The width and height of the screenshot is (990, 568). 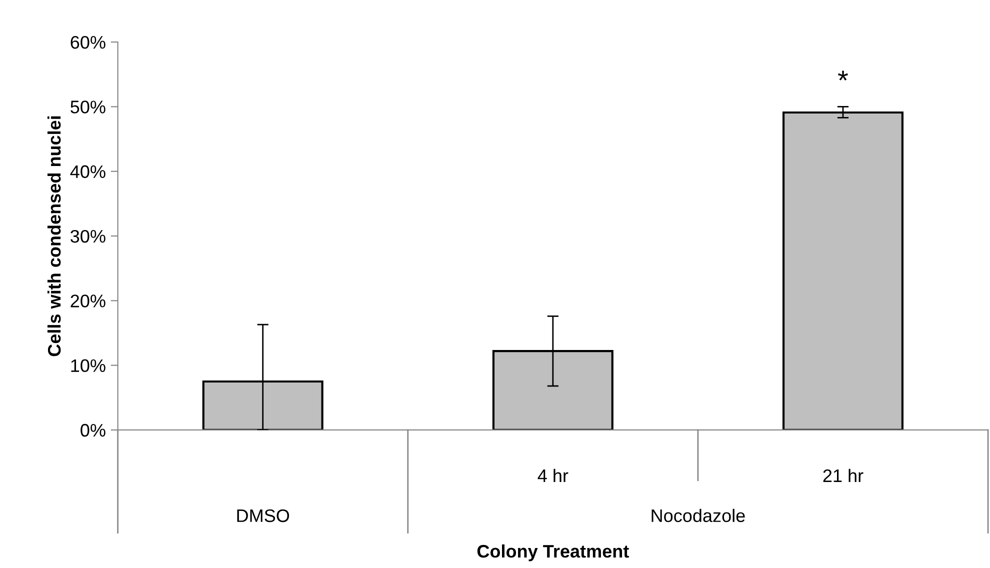 I want to click on y-tick-label: 60%, so click(x=88, y=42).